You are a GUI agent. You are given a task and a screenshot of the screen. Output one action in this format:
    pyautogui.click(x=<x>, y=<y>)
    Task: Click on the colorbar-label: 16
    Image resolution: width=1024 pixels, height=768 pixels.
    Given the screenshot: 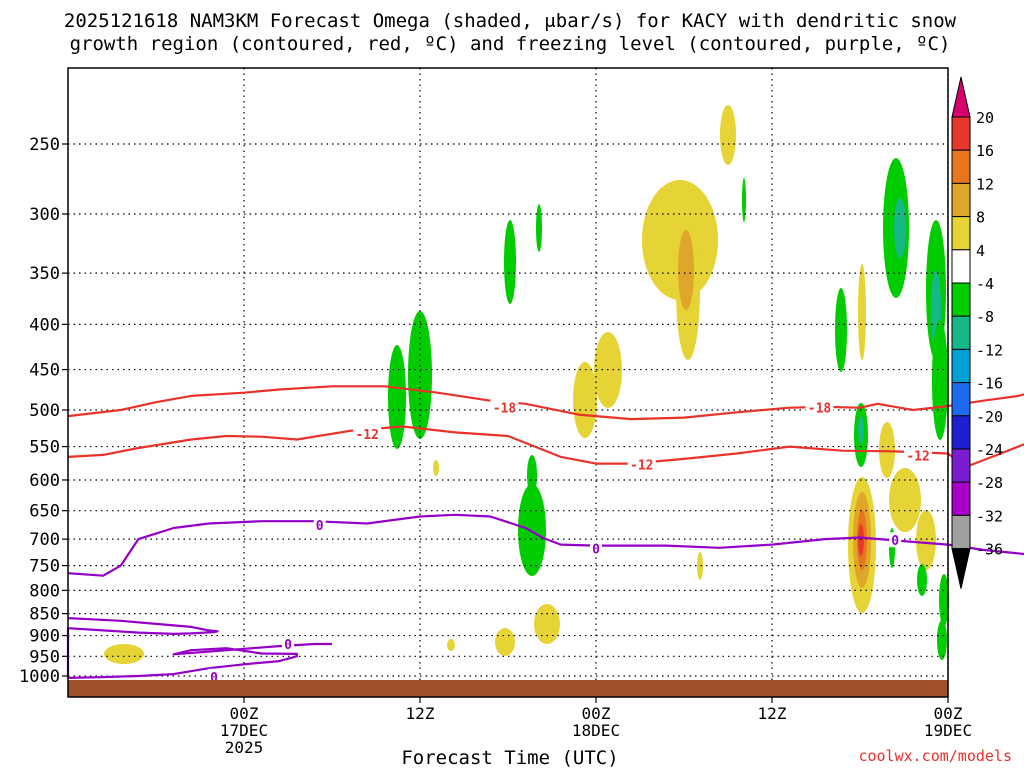 What is the action you would take?
    pyautogui.click(x=985, y=151)
    